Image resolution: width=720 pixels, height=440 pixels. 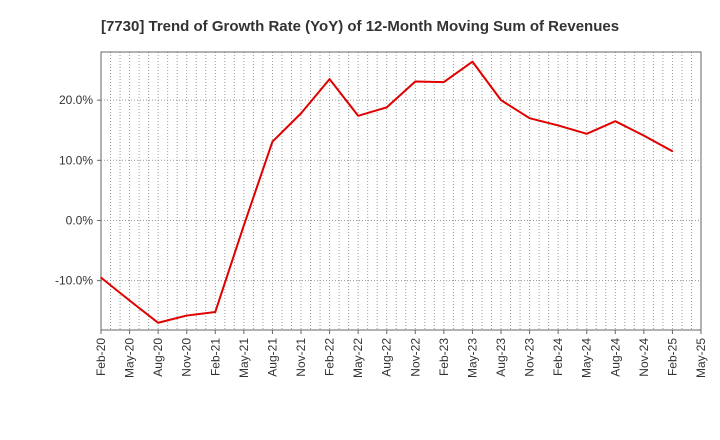 I want to click on x-tick-label: Nov-22, so click(x=415, y=357).